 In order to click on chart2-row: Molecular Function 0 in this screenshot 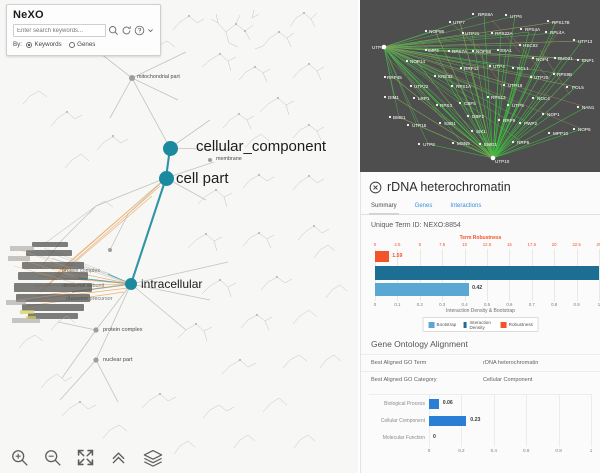, I will do `click(480, 438)`.